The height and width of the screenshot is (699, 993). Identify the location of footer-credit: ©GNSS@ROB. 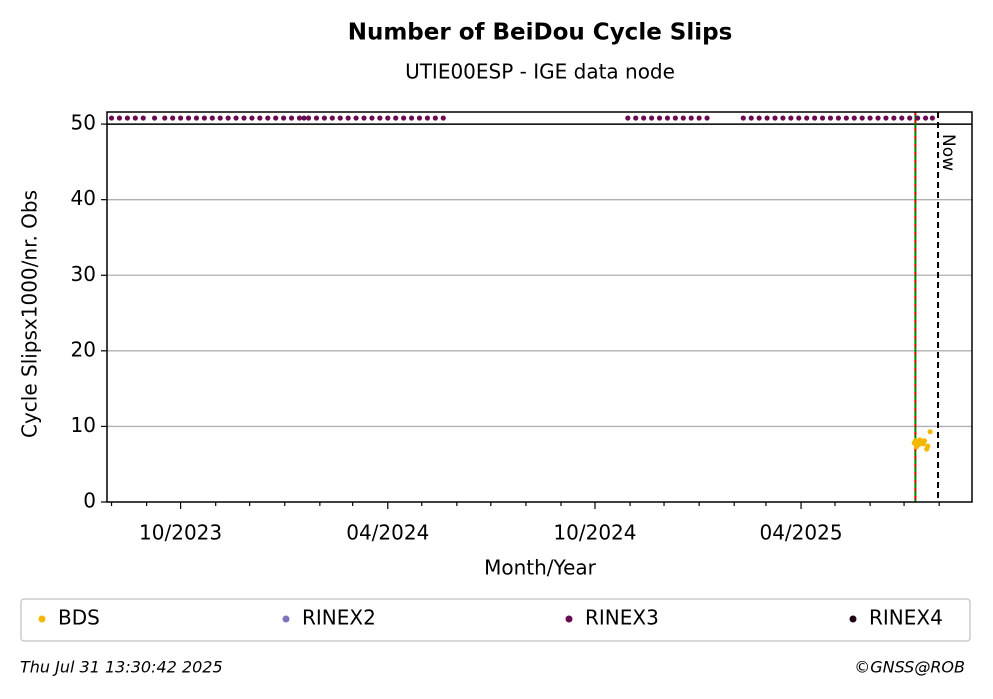
(909, 667).